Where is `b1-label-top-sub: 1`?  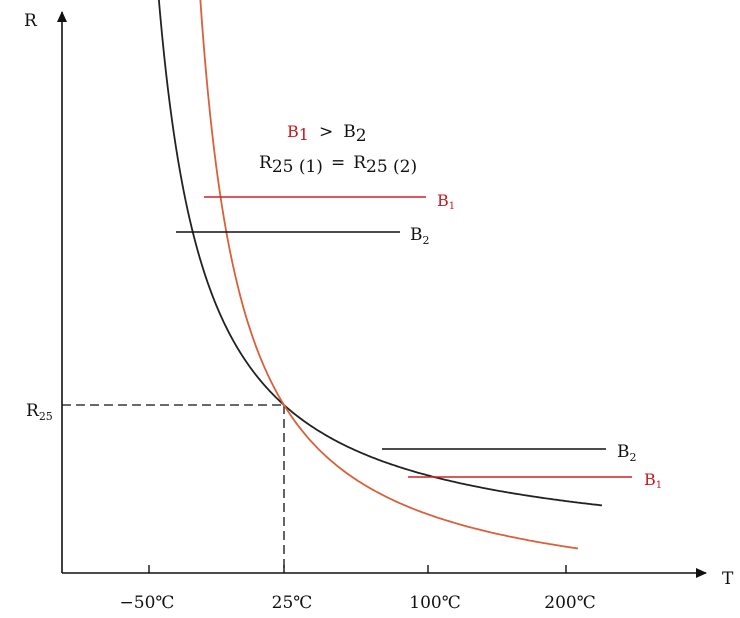 b1-label-top-sub: 1 is located at coordinates (452, 206).